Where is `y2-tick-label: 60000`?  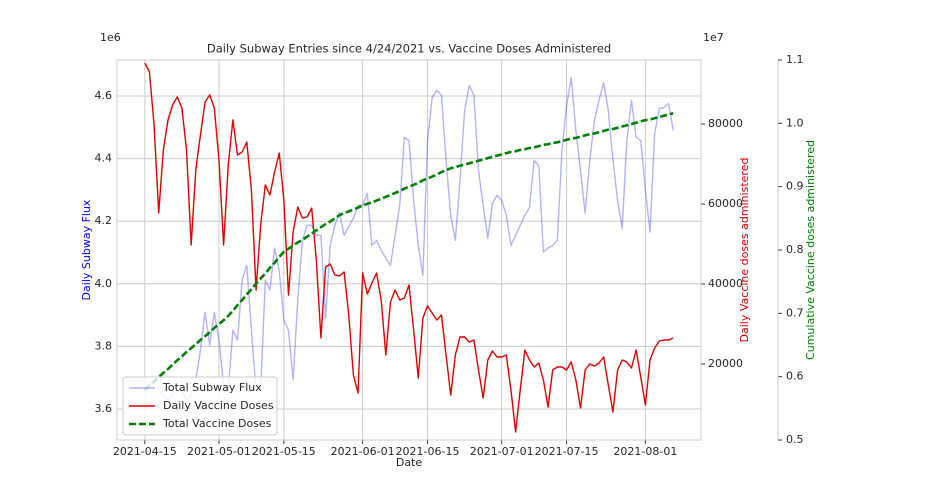
y2-tick-label: 60000 is located at coordinates (725, 203).